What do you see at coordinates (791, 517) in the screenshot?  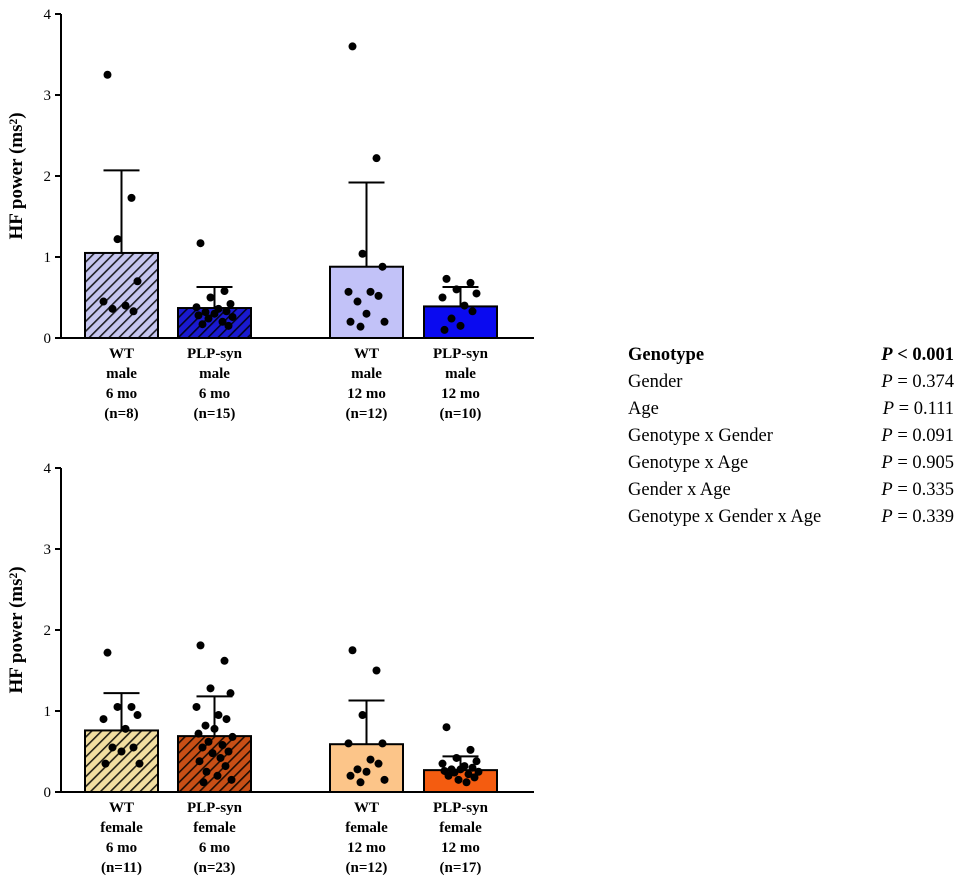 I see `stats-row: Genotype x Gender x Age P = 0.339` at bounding box center [791, 517].